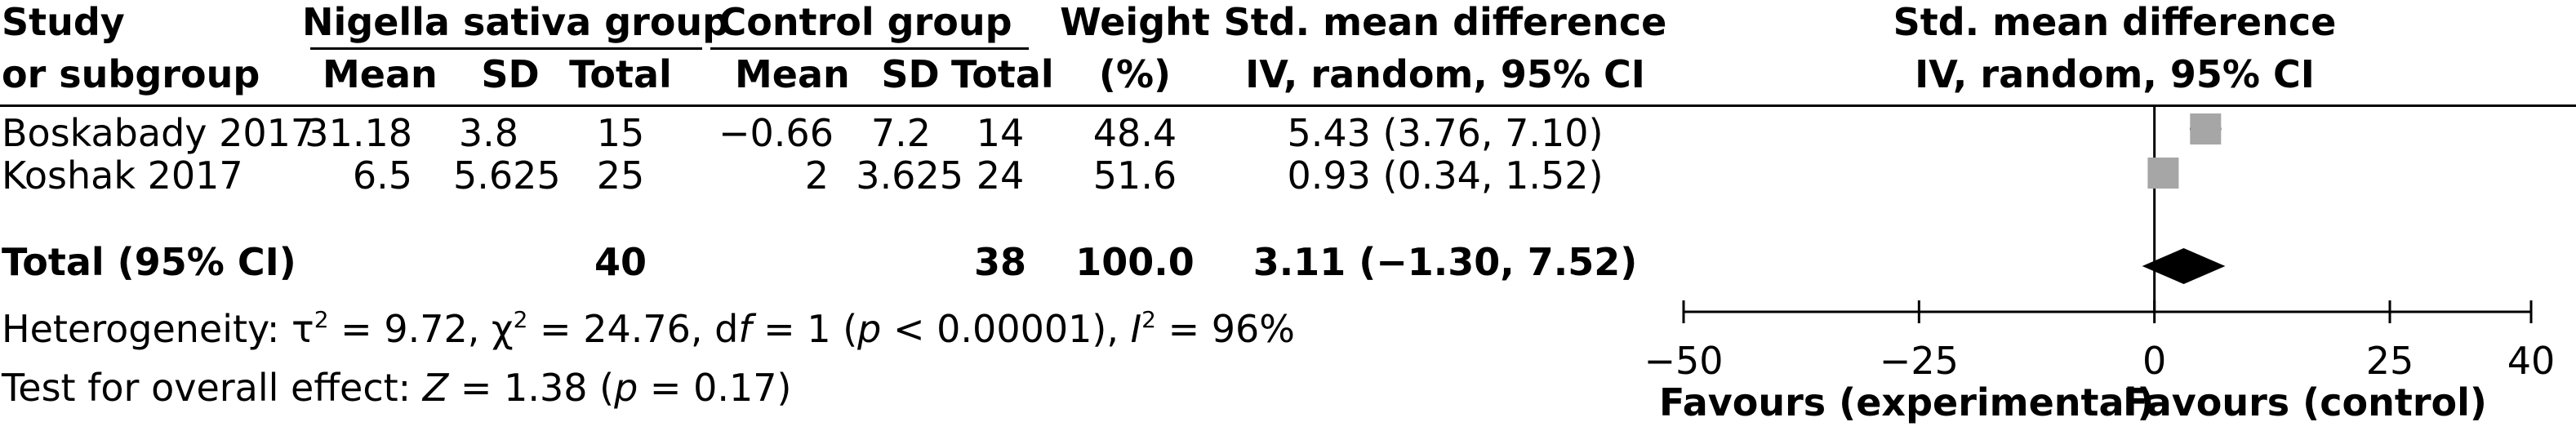 This screenshot has width=2576, height=431. Describe the element at coordinates (1919, 361) in the screenshot. I see `x-tick-label: −25` at that location.